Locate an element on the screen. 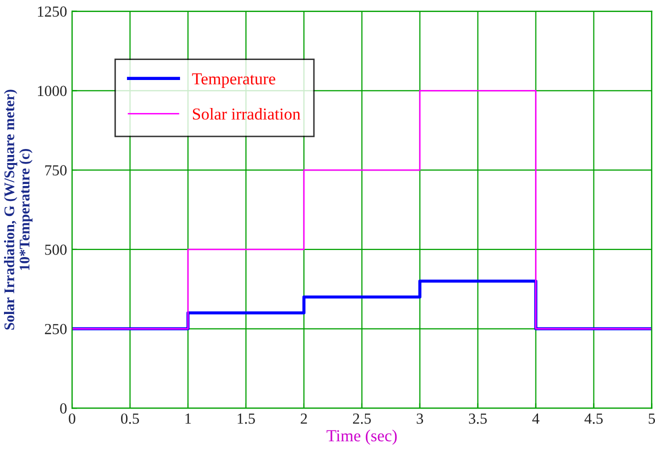 The image size is (655, 451). x-tick-label: 1.5 is located at coordinates (246, 419).